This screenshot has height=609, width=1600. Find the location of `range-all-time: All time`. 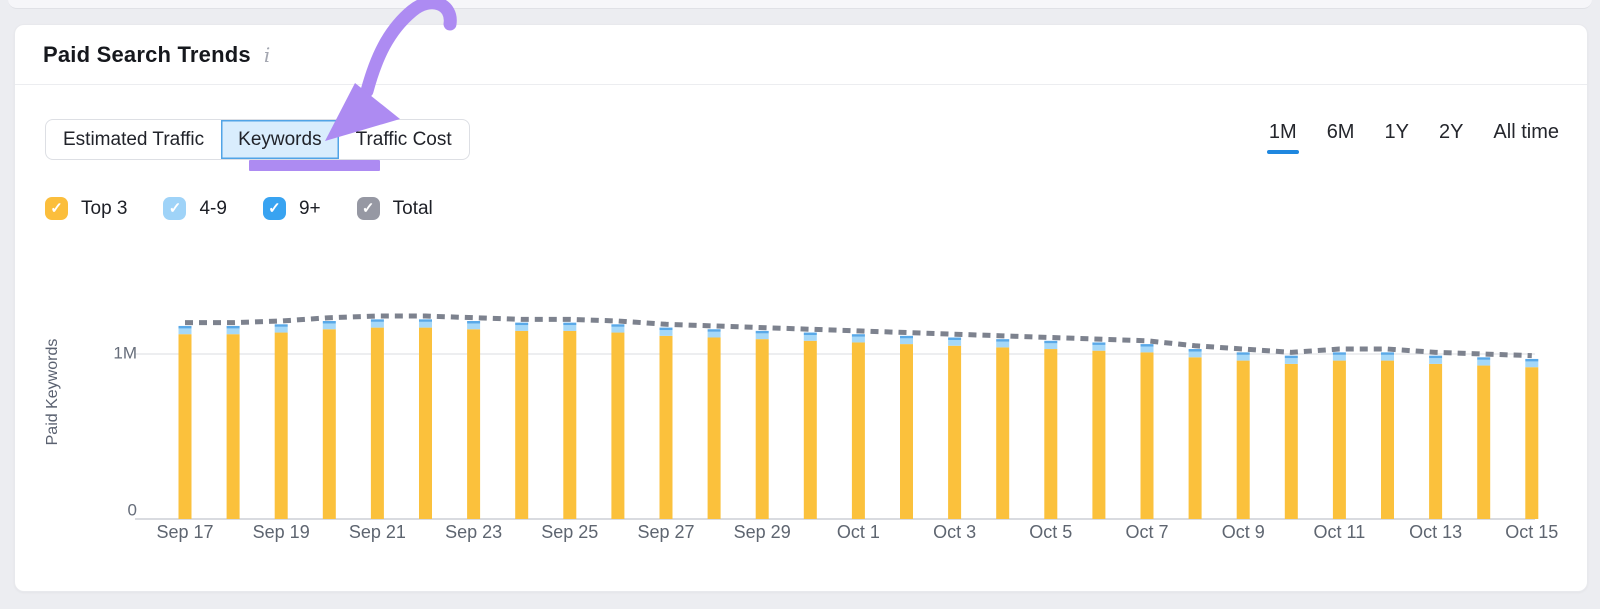

range-all-time: All time is located at coordinates (1526, 138).